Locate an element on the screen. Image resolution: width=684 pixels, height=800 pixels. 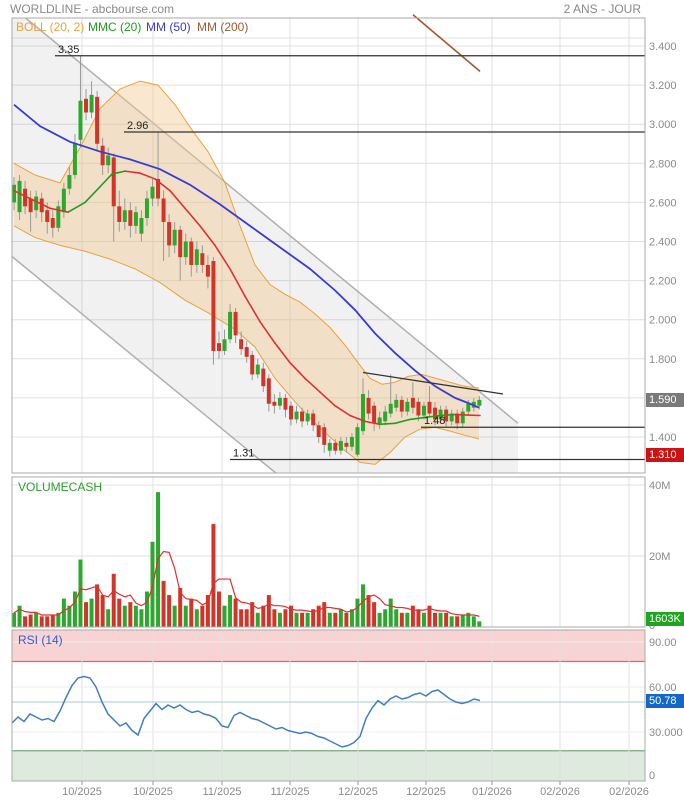
support-price-badge: 1.310 is located at coordinates (665, 455).